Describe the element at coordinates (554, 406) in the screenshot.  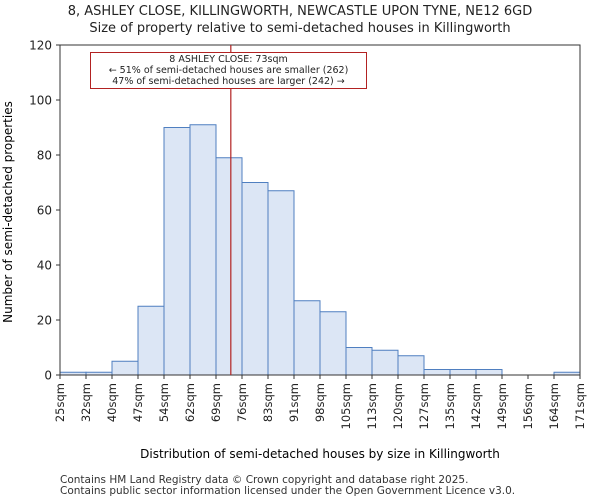
I see `x-tick-label: 164sqm` at that location.